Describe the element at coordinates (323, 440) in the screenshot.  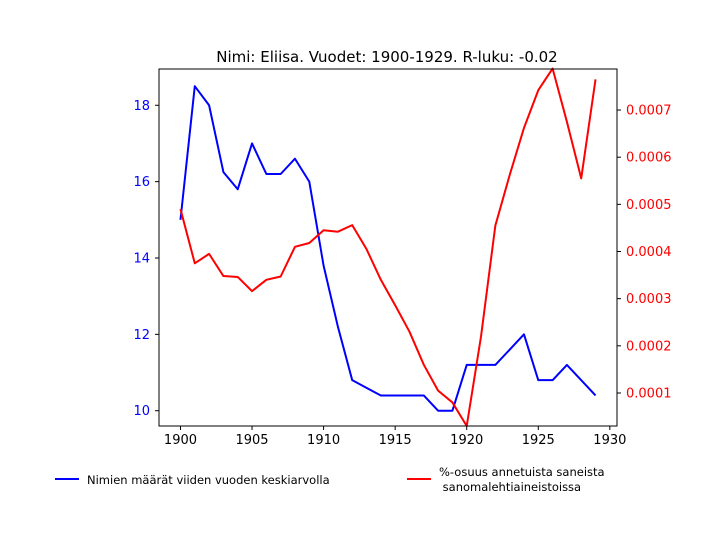
I see `x-tick-label: 1910` at that location.